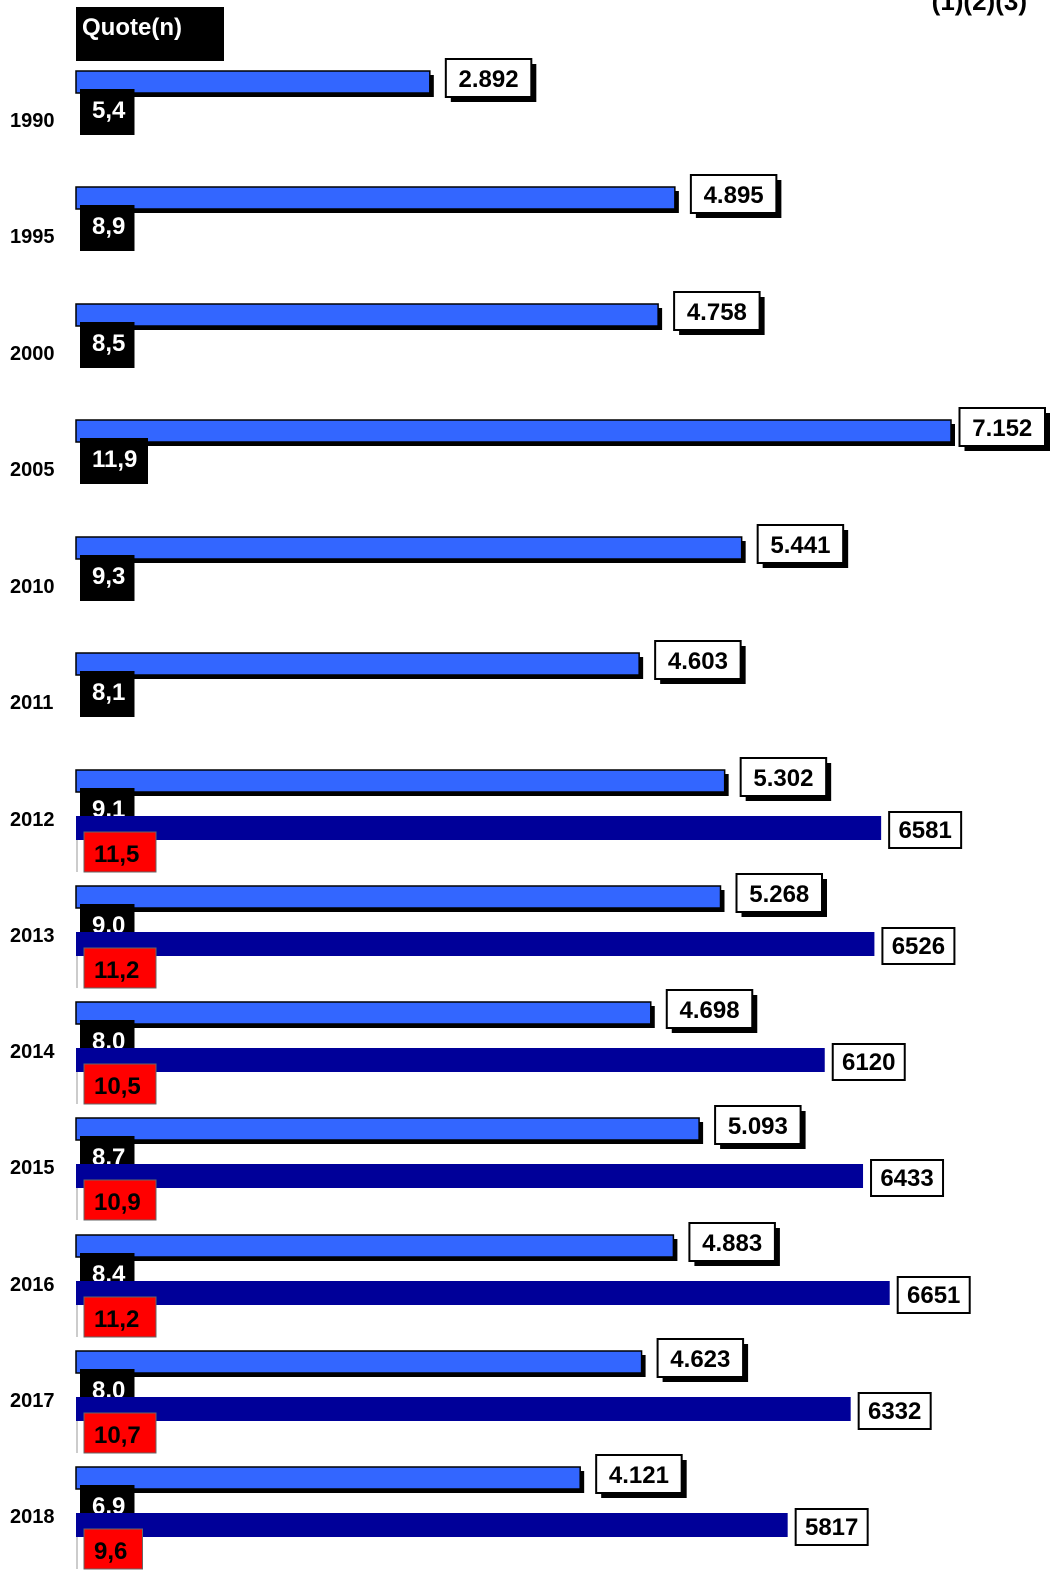 The width and height of the screenshot is (1055, 1573). Describe the element at coordinates (32, 354) in the screenshot. I see `year-label: 2000` at that location.